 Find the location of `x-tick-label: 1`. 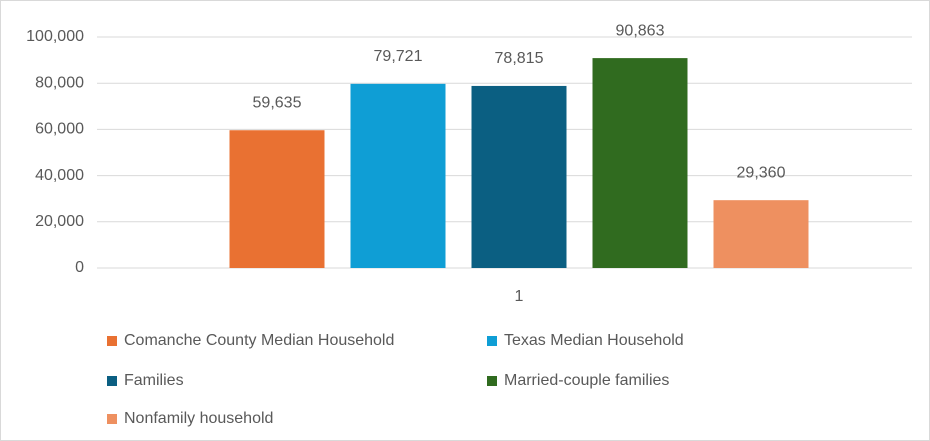

x-tick-label: 1 is located at coordinates (519, 296).